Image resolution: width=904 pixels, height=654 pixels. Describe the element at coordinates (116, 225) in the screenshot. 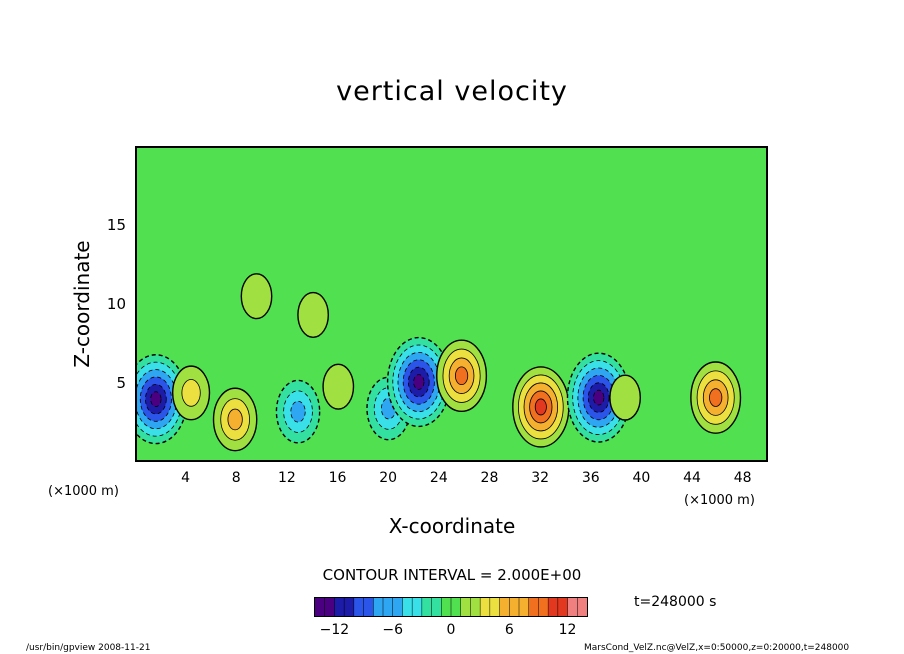

I see `y-tick-label: 15` at that location.